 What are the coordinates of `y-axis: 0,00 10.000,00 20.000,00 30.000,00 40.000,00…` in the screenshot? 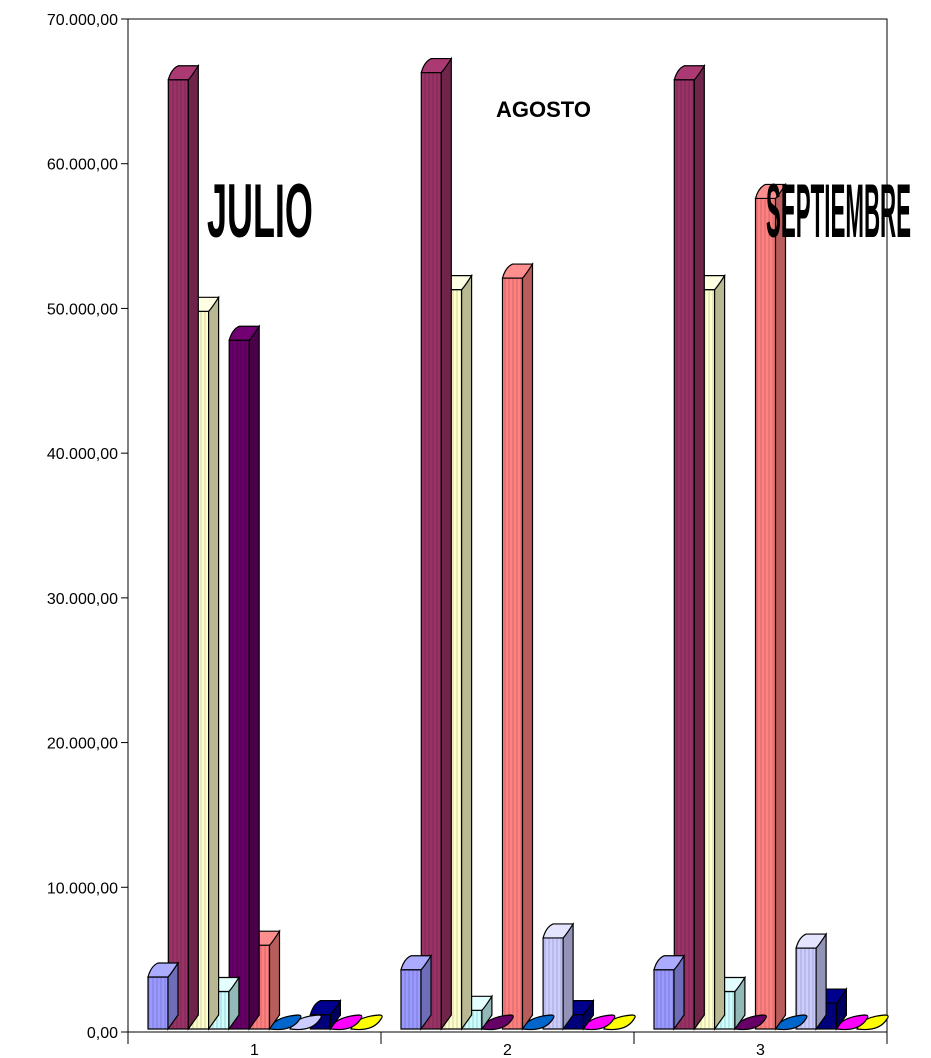 It's located at (87, 527).